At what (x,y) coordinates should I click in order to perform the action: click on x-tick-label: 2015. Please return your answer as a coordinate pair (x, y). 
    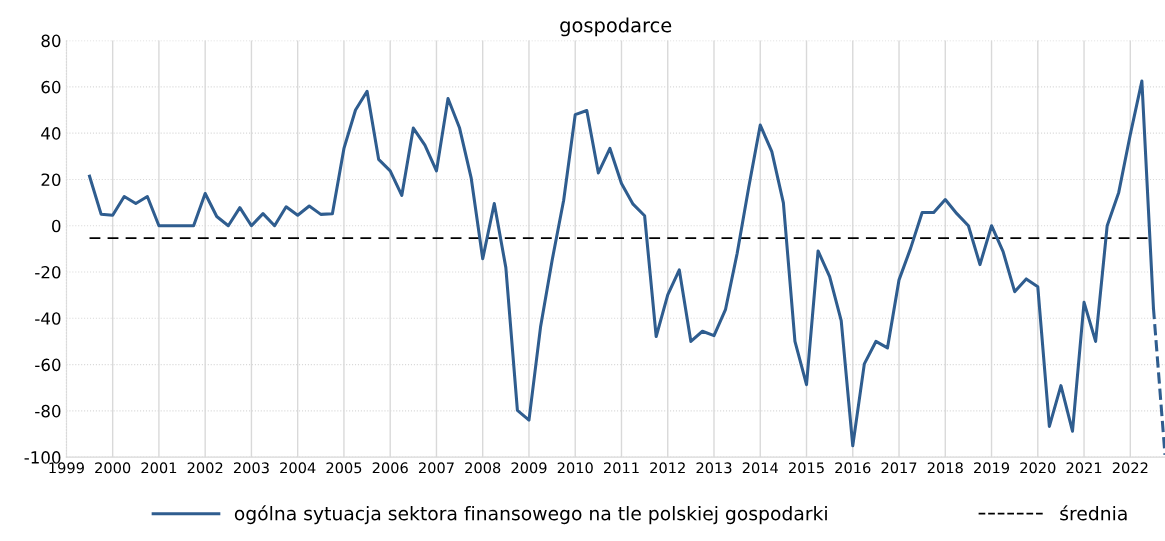
    Looking at the image, I should click on (806, 468).